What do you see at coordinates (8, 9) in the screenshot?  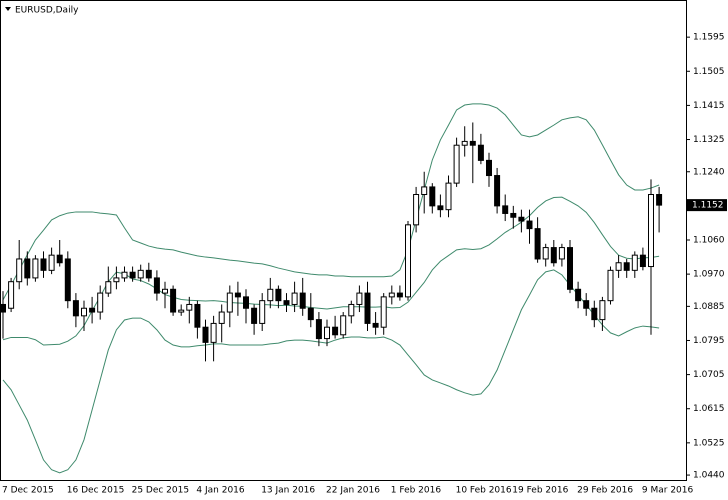 I see `title-arrow` at bounding box center [8, 9].